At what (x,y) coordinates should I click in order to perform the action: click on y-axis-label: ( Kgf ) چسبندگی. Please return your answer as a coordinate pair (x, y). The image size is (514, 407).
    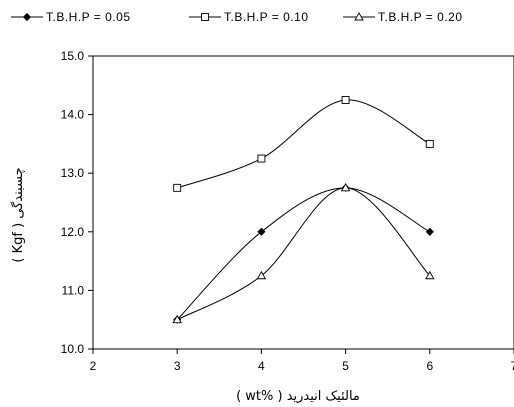
    Looking at the image, I should click on (18, 214).